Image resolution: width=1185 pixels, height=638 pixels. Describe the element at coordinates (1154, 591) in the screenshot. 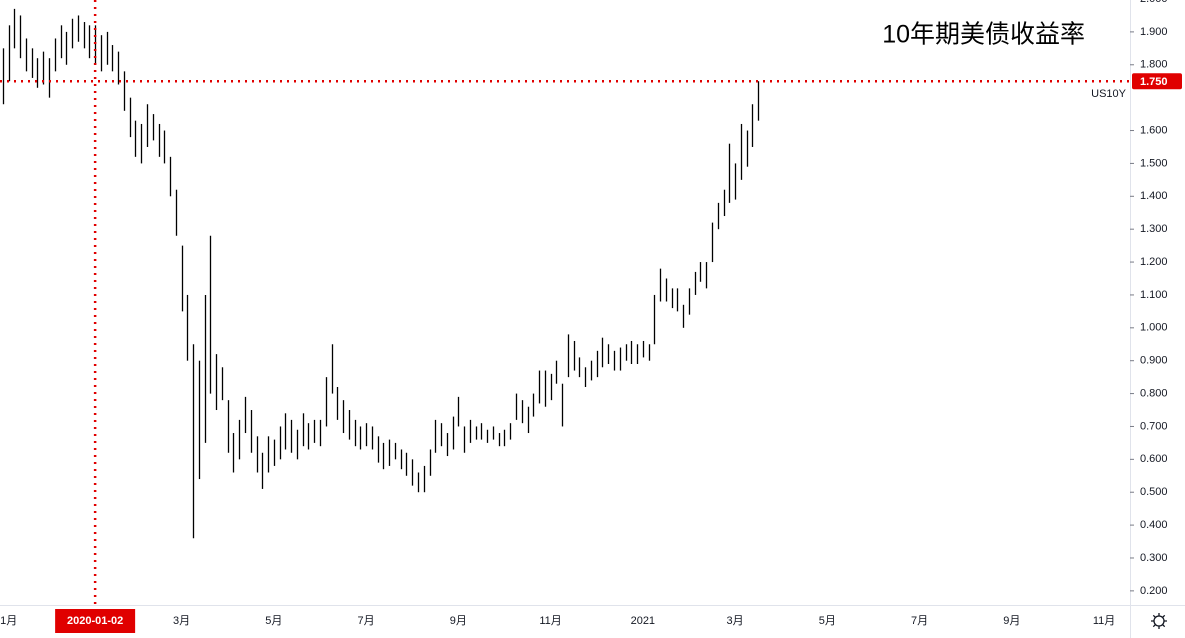

I see `y-tick-label: 0.200` at that location.